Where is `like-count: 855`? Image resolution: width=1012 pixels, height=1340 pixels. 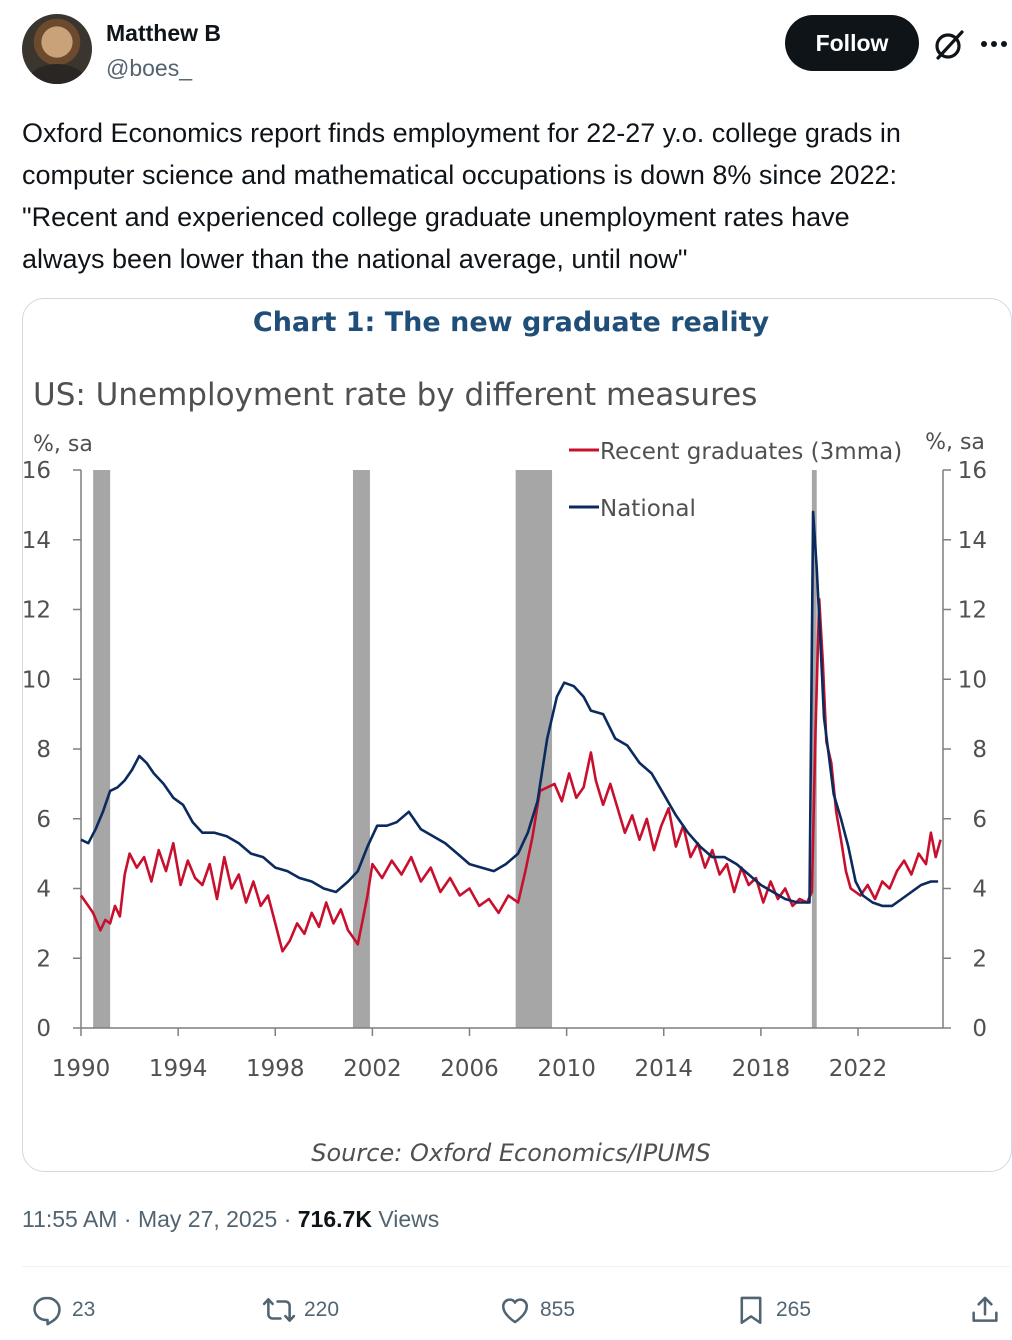
like-count: 855 is located at coordinates (558, 1309).